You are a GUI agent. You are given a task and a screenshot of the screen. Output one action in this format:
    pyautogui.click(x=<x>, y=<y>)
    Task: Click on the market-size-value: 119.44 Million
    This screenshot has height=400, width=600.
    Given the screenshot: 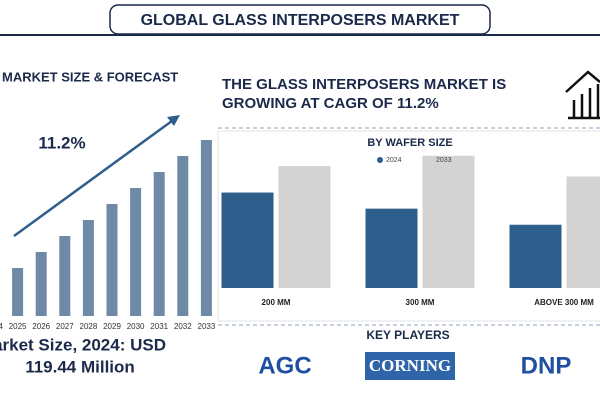 What is the action you would take?
    pyautogui.click(x=80, y=366)
    